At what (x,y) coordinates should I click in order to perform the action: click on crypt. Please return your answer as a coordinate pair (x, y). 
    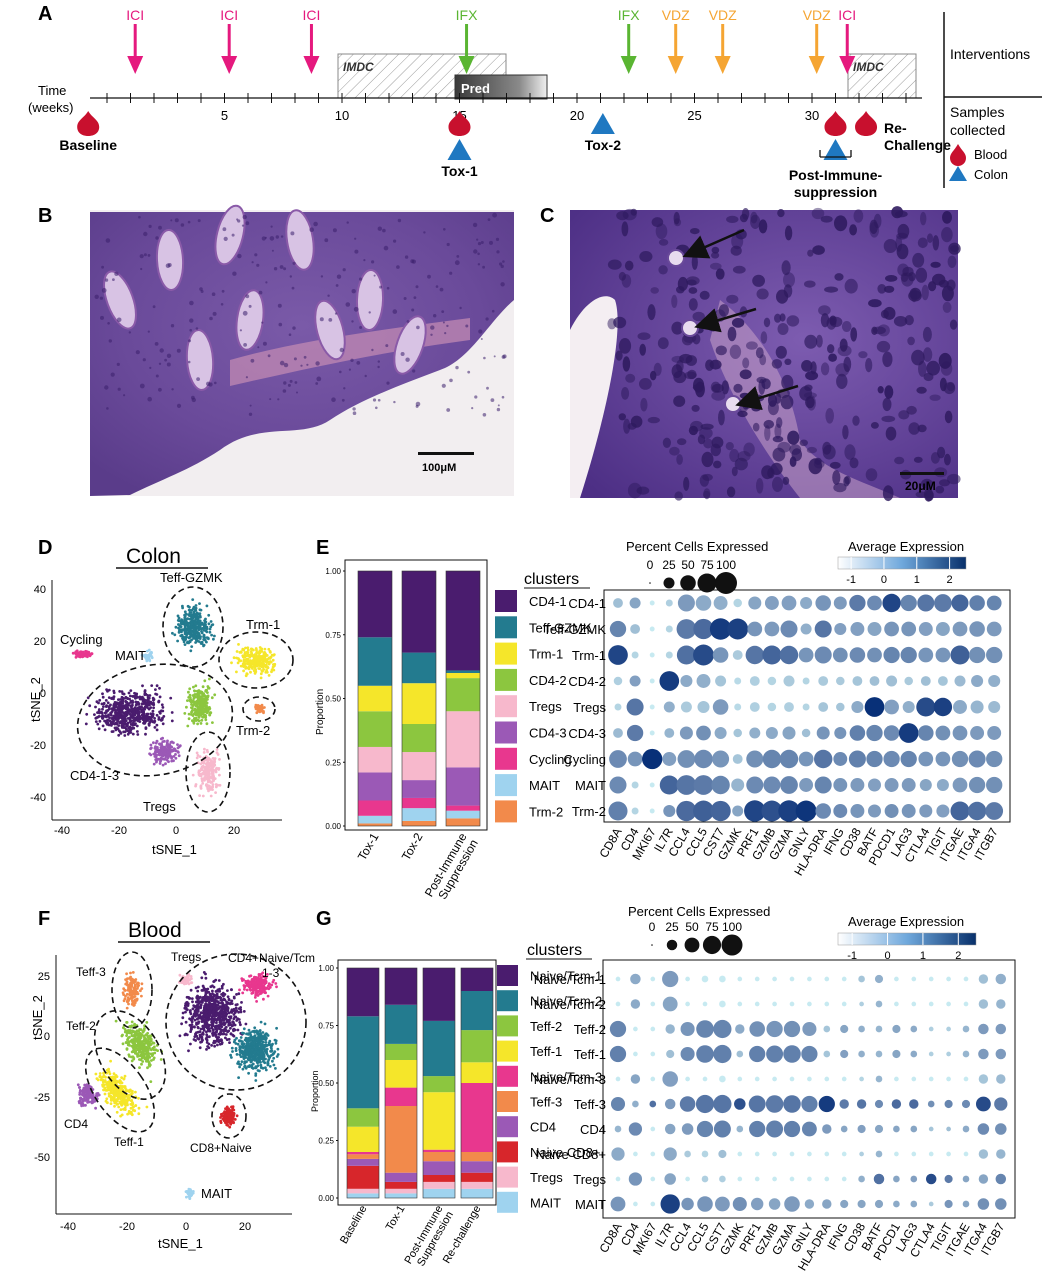
    Looking at the image, I should click on (300, 240).